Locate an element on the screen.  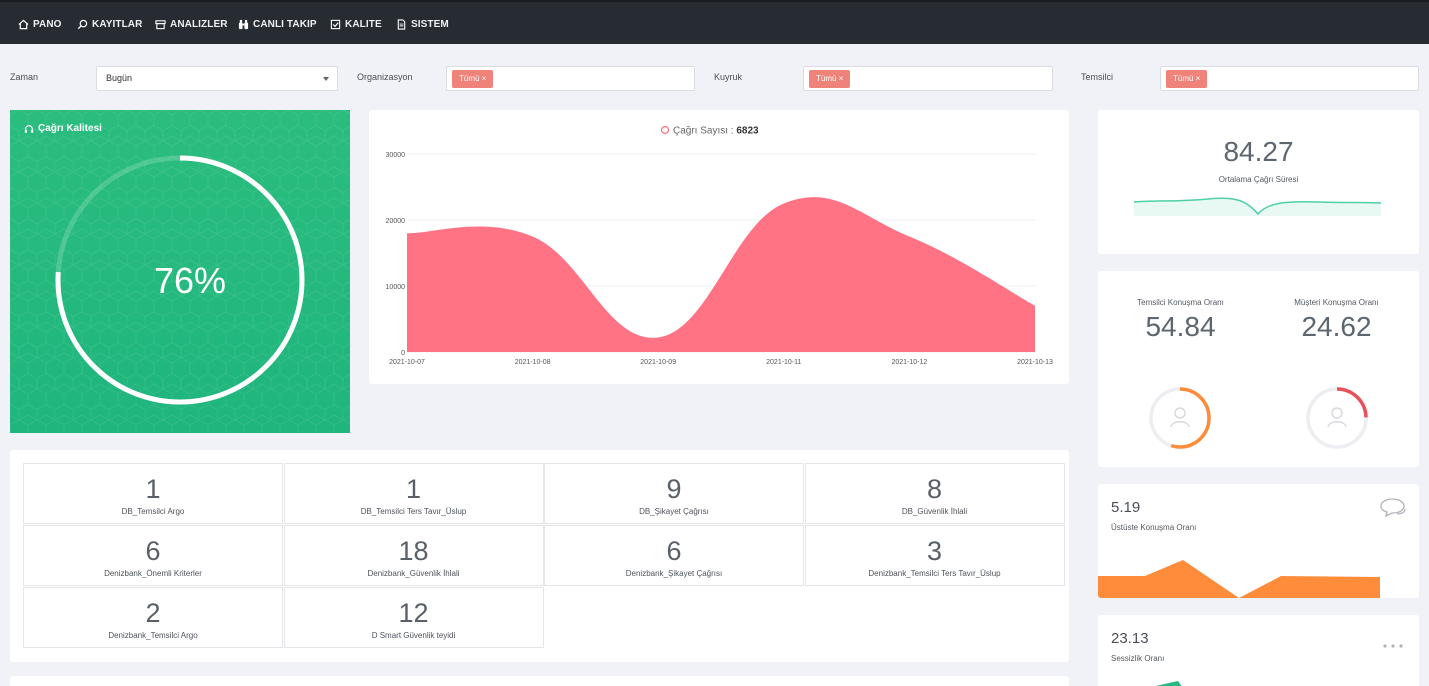
kpi-cell: 1 DB_Temsilci Ters Tavır_Üslup is located at coordinates (413, 493).